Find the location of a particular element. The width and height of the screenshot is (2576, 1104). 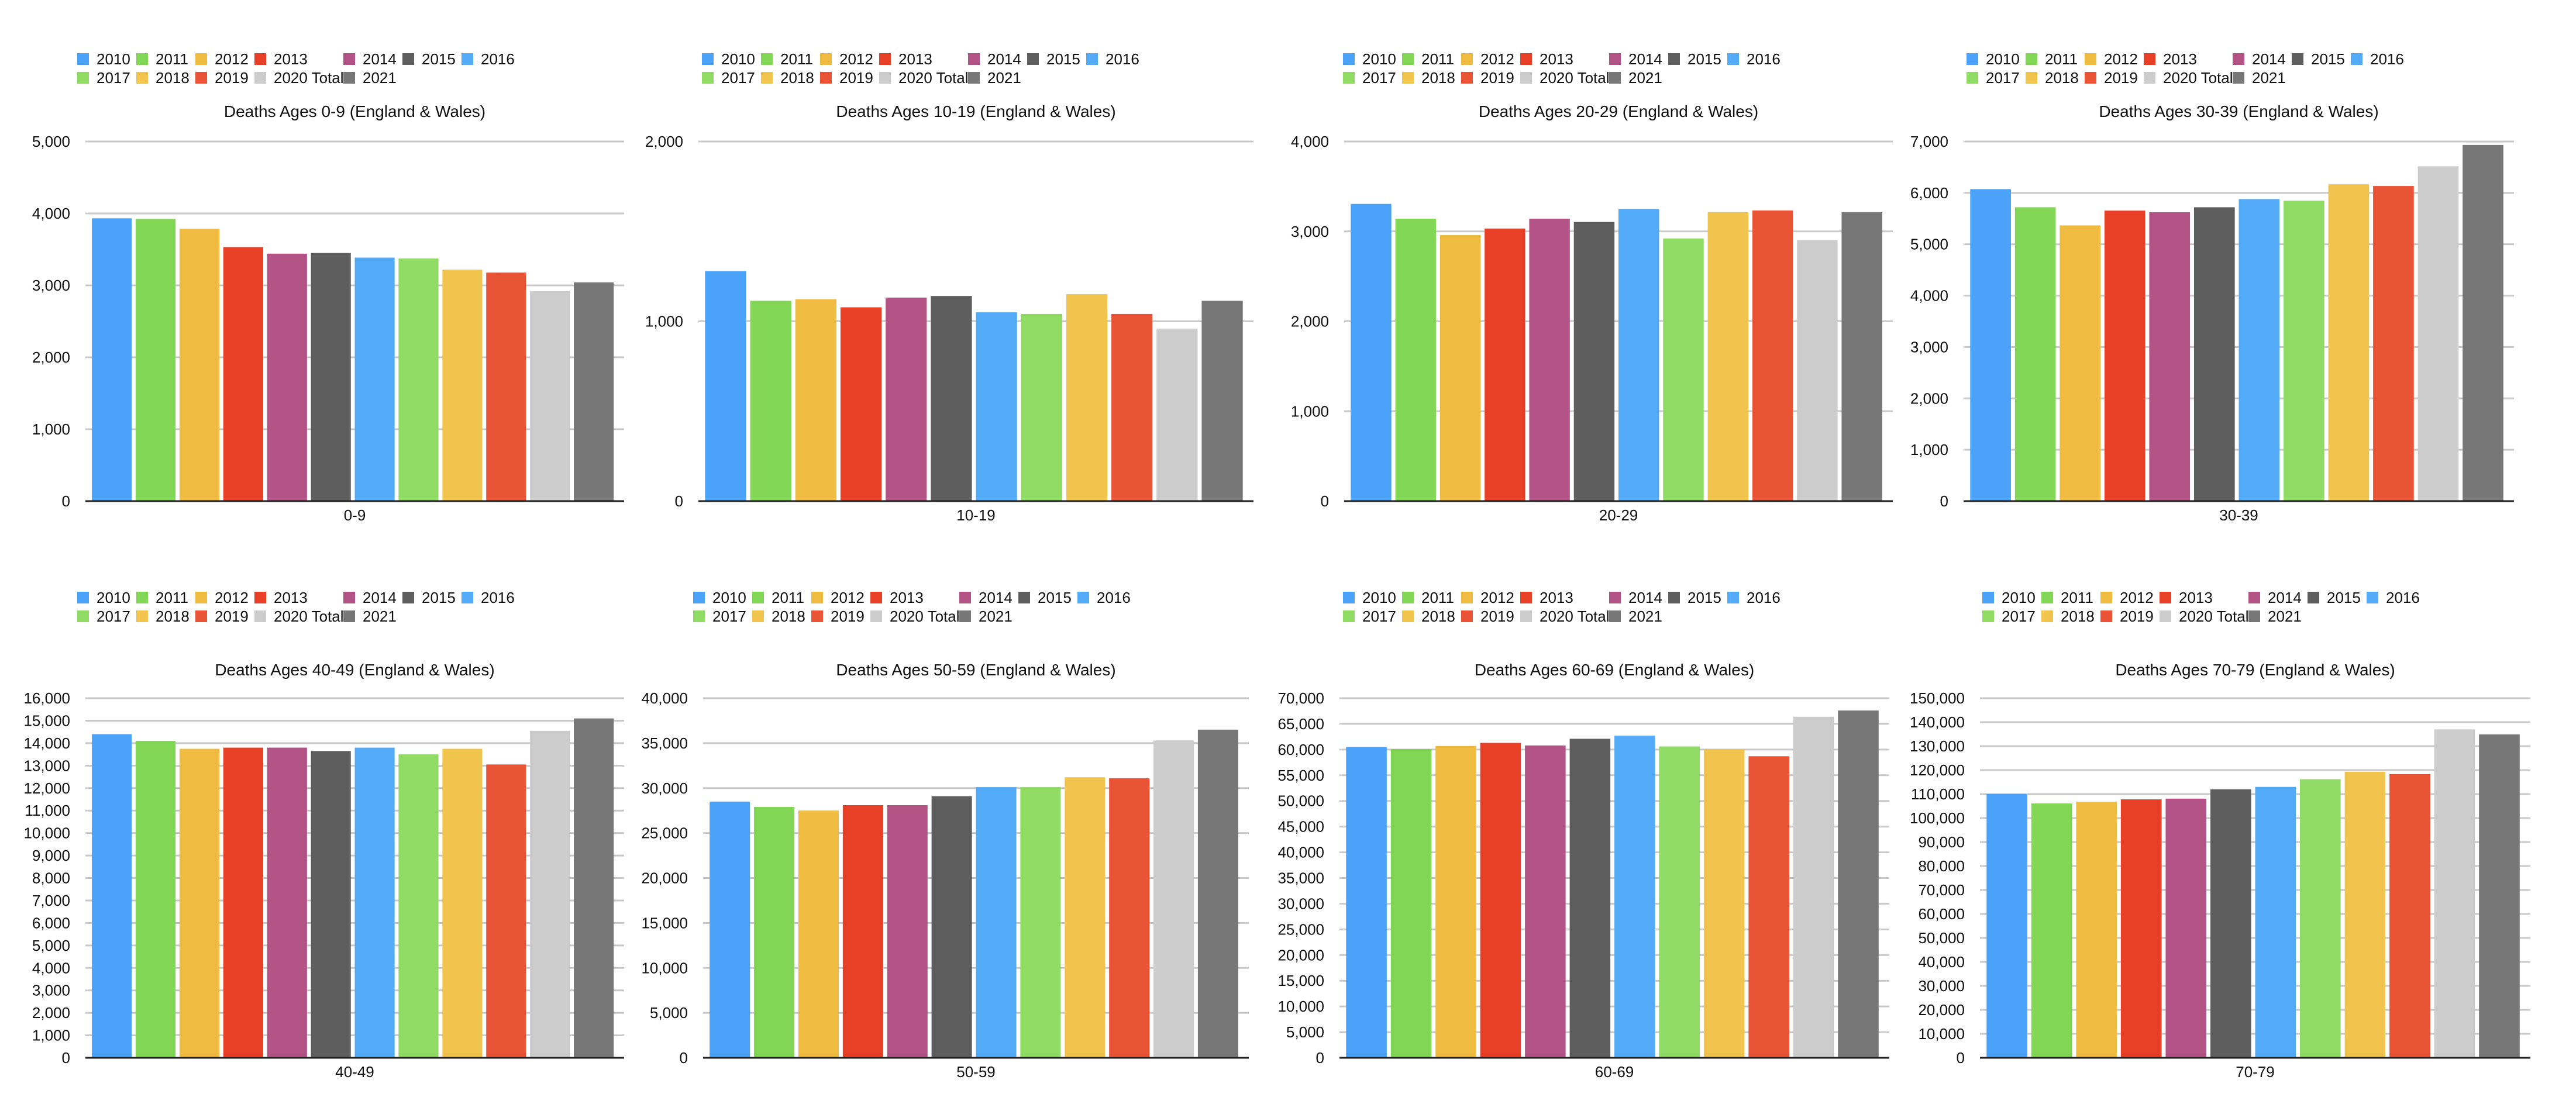

bar-2017: 2017: 30100 is located at coordinates (1040, 922).